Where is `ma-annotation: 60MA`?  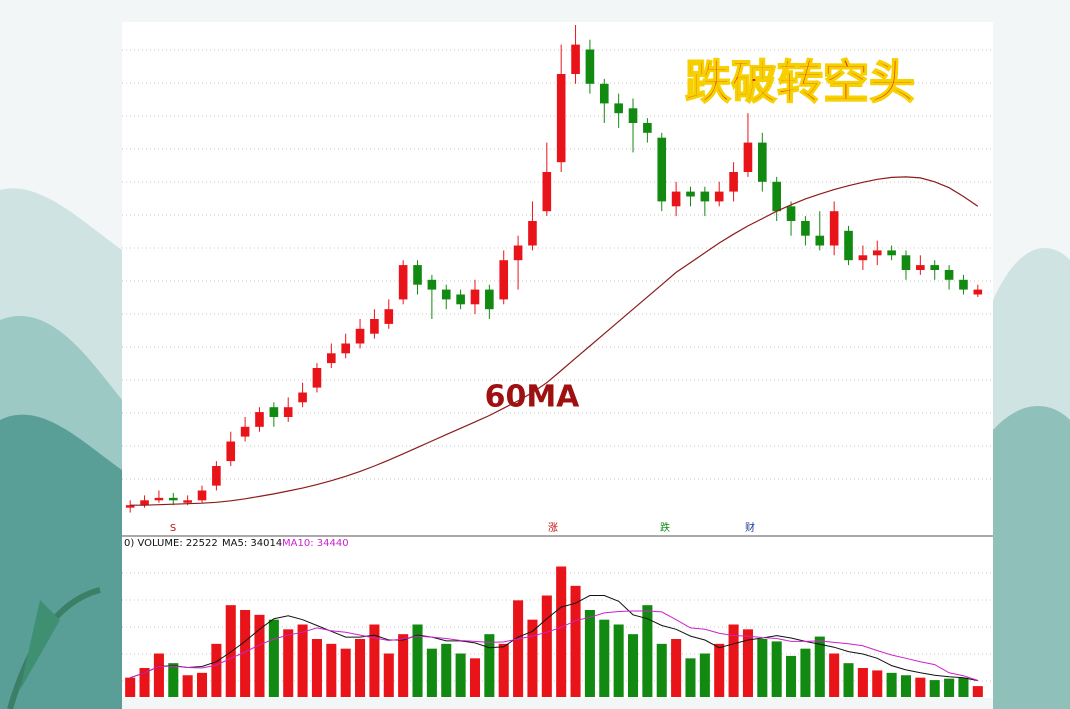 ma-annotation: 60MA is located at coordinates (533, 397).